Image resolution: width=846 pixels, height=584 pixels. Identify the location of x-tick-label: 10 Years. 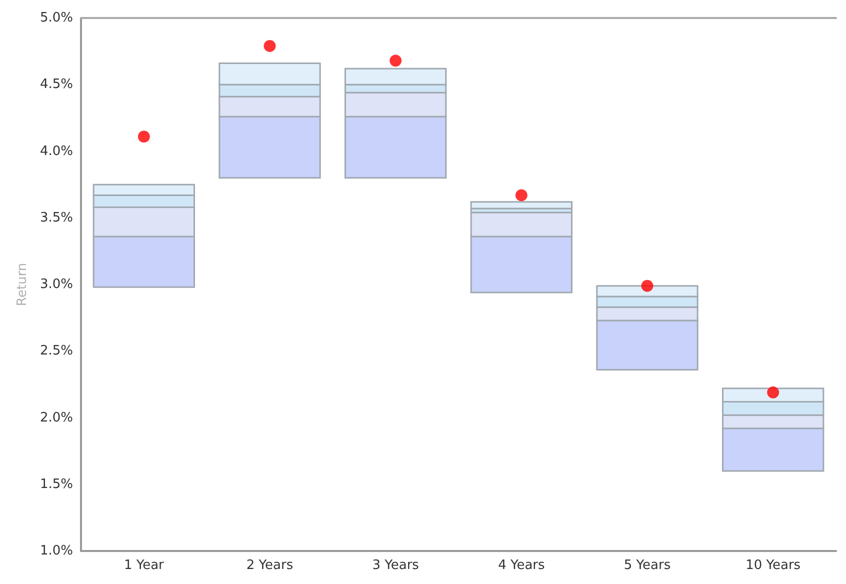
(773, 565).